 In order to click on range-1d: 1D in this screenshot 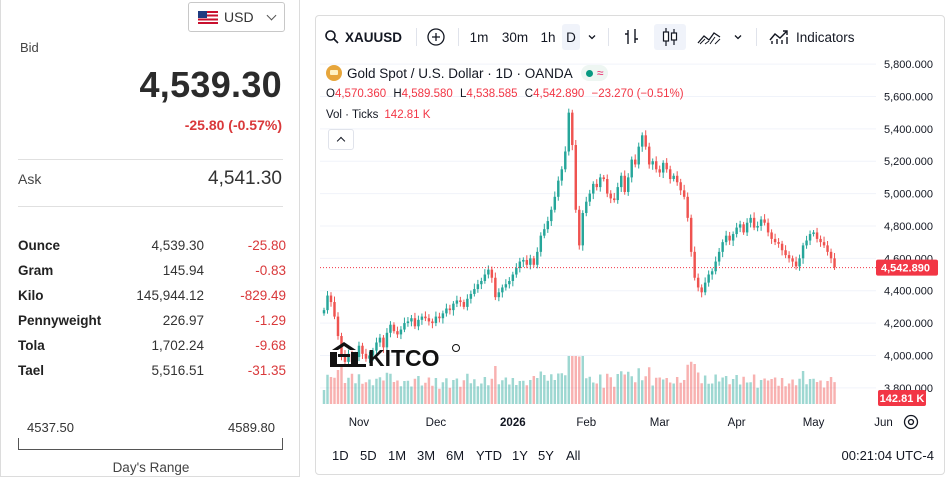, I will do `click(340, 455)`.